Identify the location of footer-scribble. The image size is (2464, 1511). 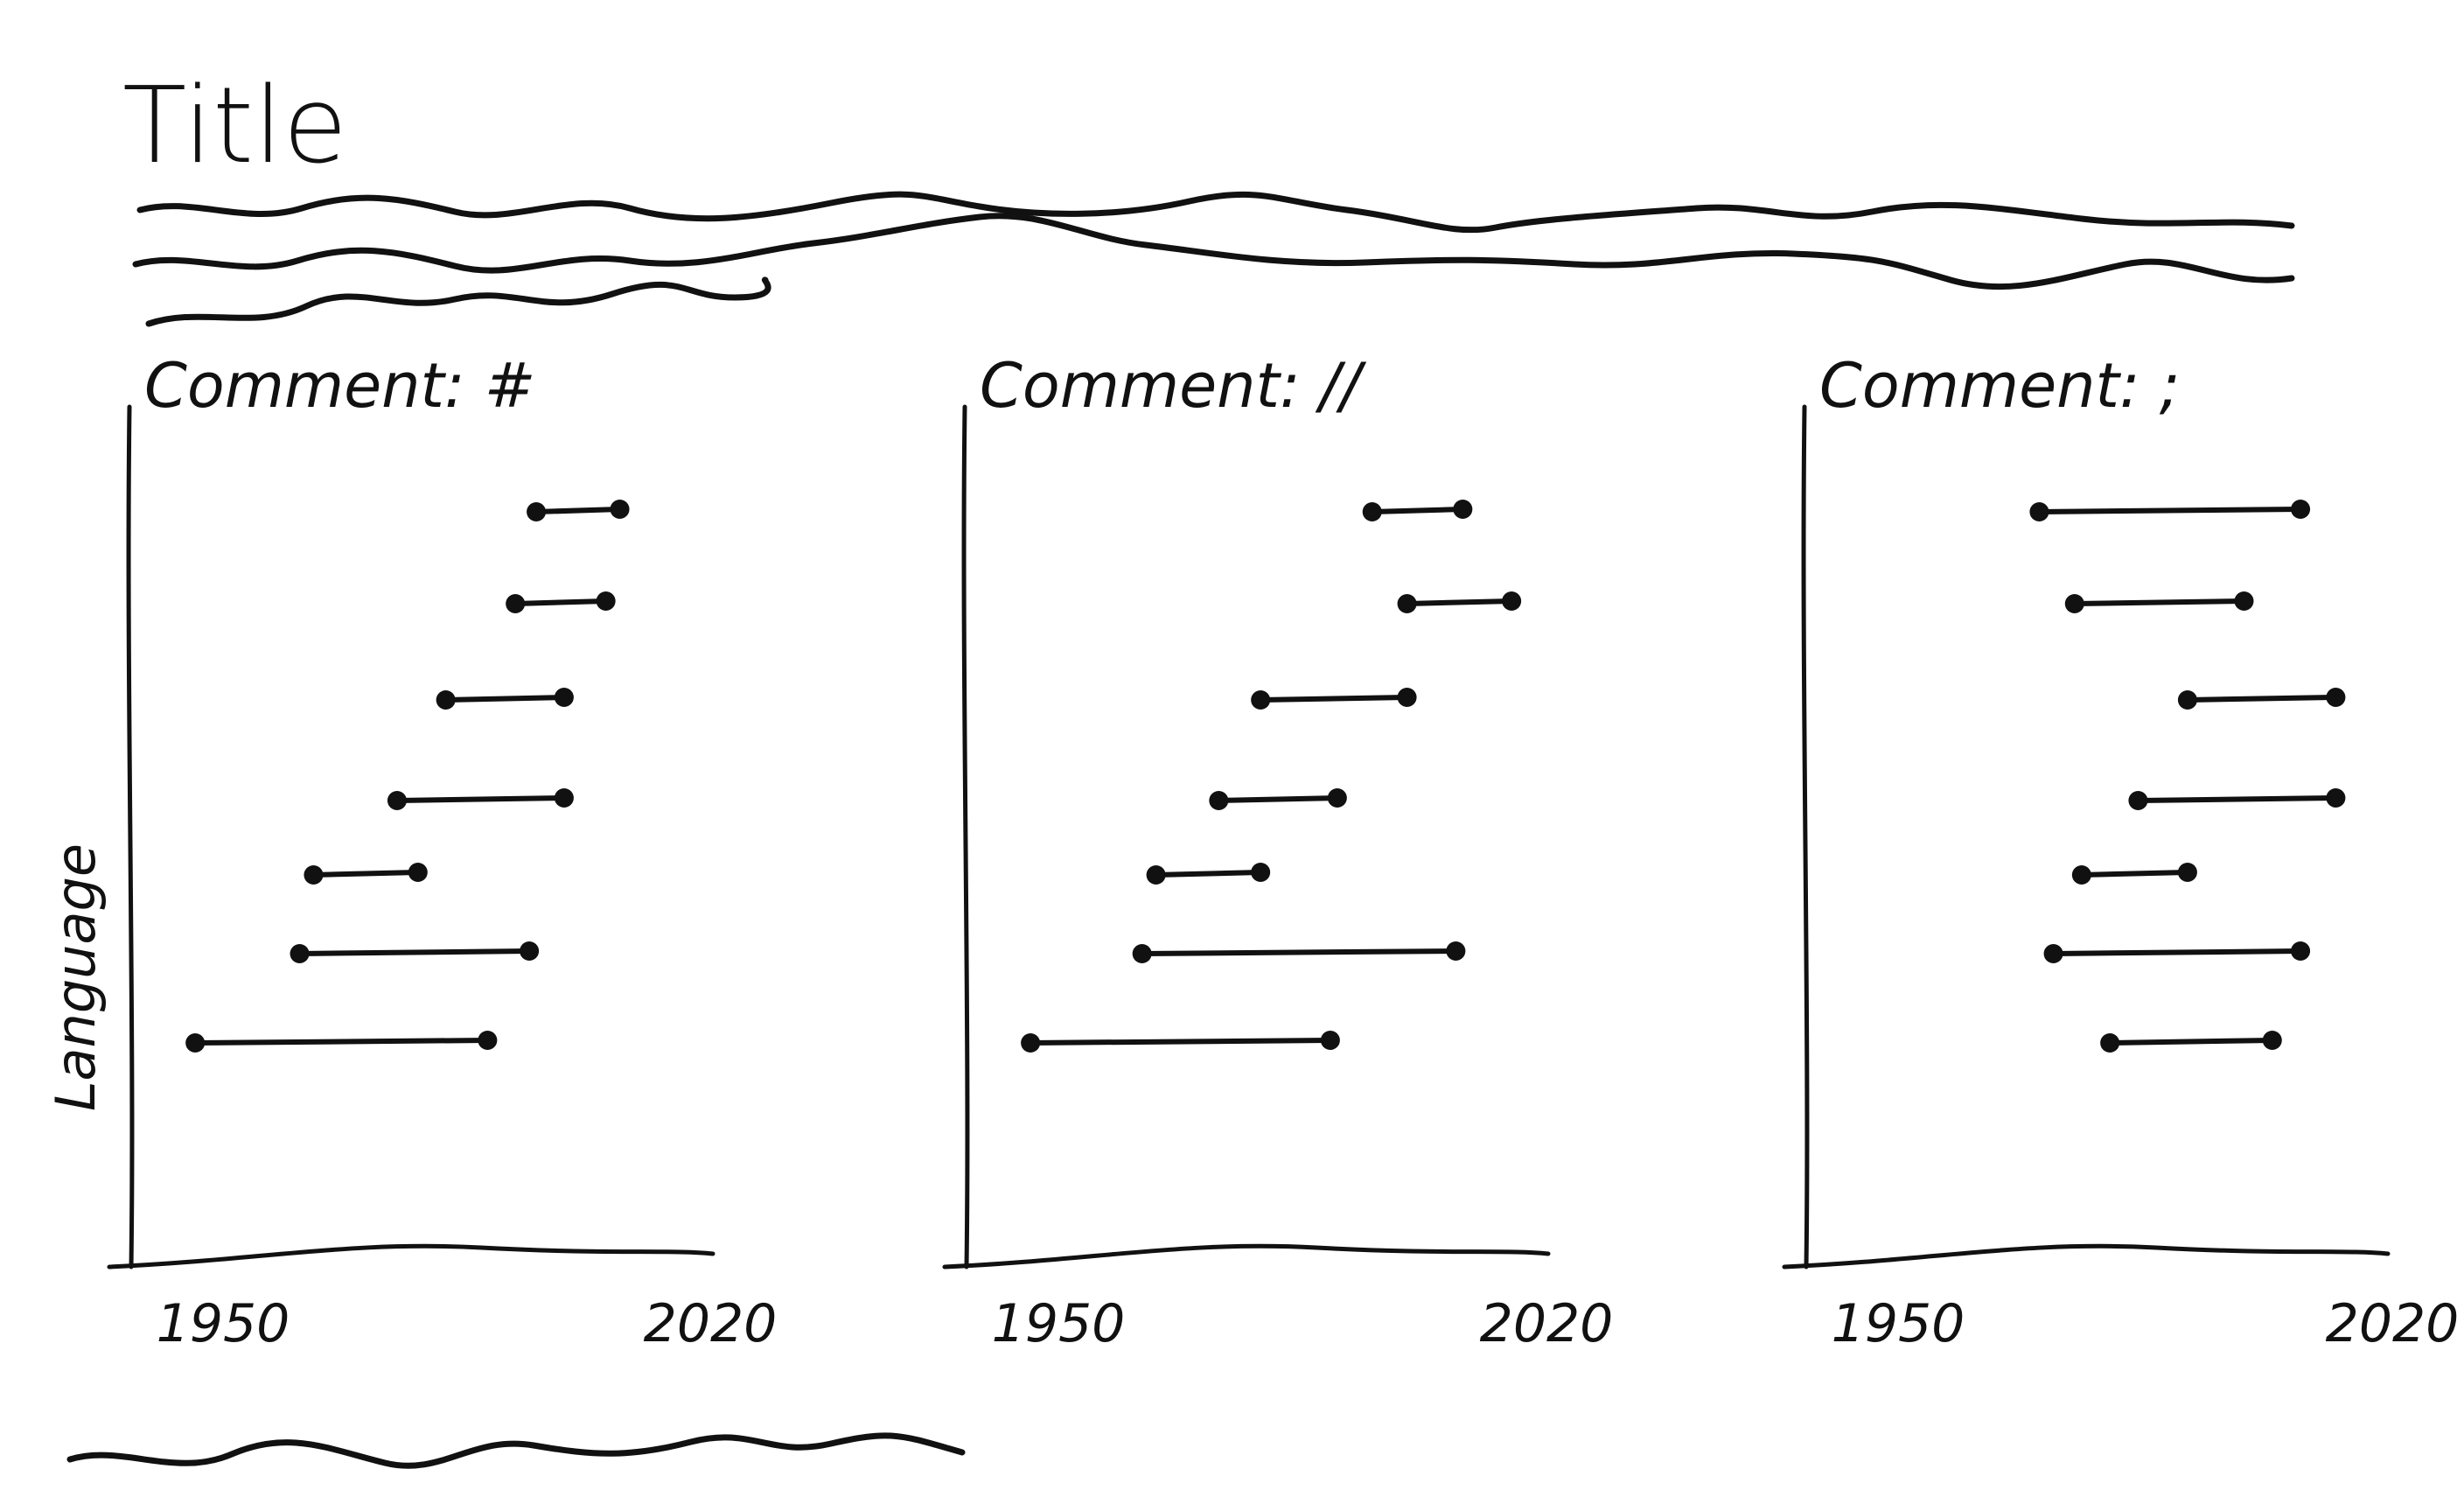
(516, 1450).